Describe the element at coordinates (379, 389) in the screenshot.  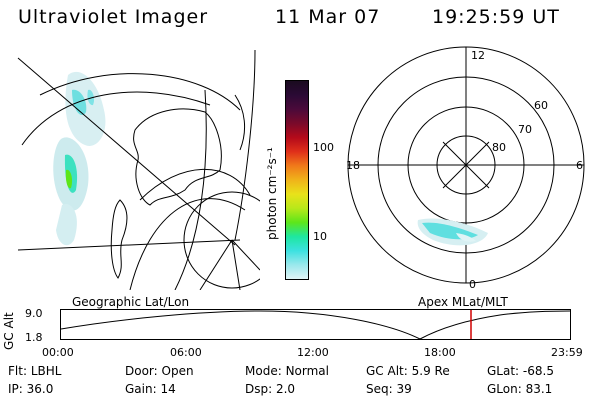
I see `footer-seq-label: Seq:` at that location.